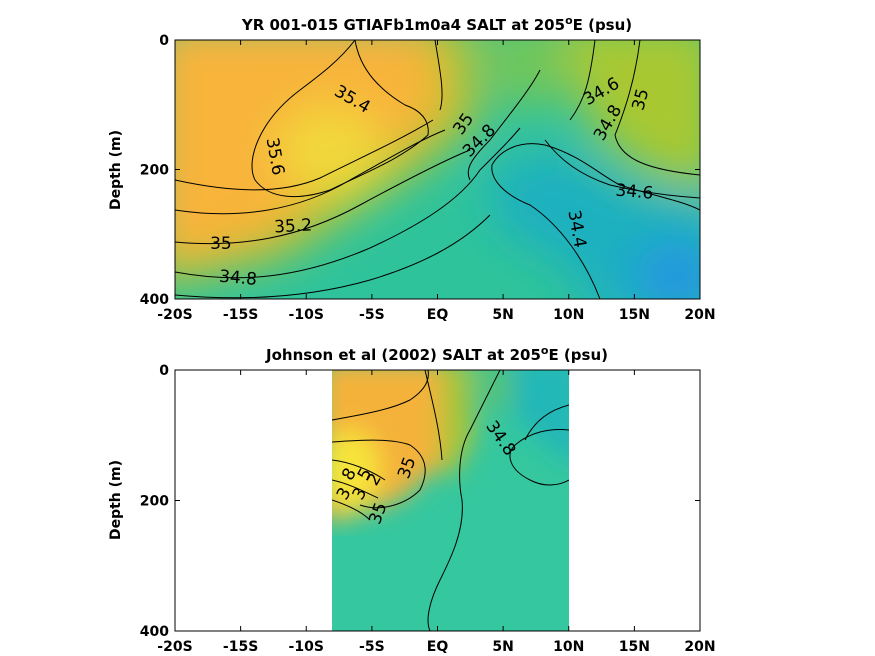  What do you see at coordinates (164, 371) in the screenshot?
I see `bottom-y-tick-label: 0` at bounding box center [164, 371].